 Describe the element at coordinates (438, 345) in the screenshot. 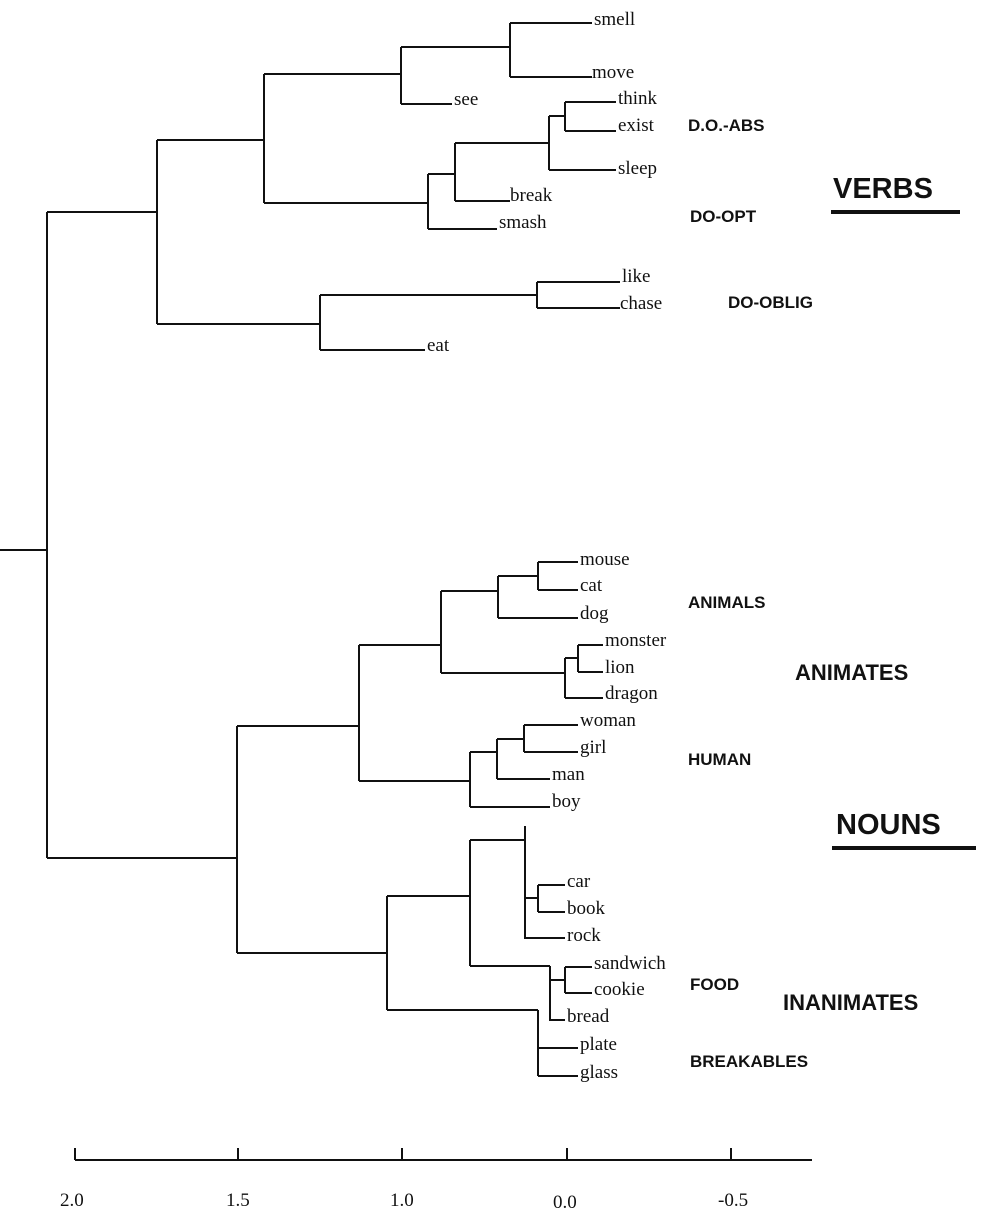

I see `leaf-eat: eat` at that location.